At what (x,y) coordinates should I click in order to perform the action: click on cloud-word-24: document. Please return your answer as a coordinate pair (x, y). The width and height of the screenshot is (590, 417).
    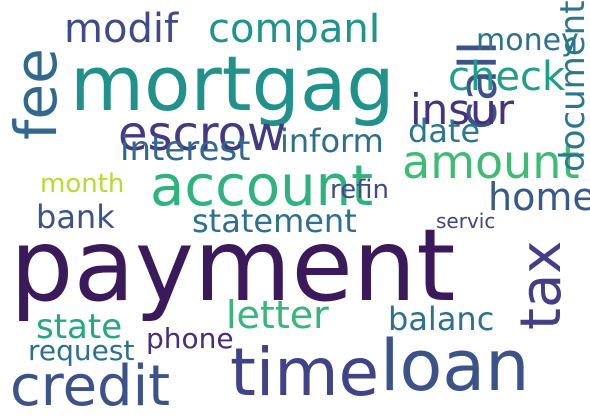
    Looking at the image, I should click on (571, 86).